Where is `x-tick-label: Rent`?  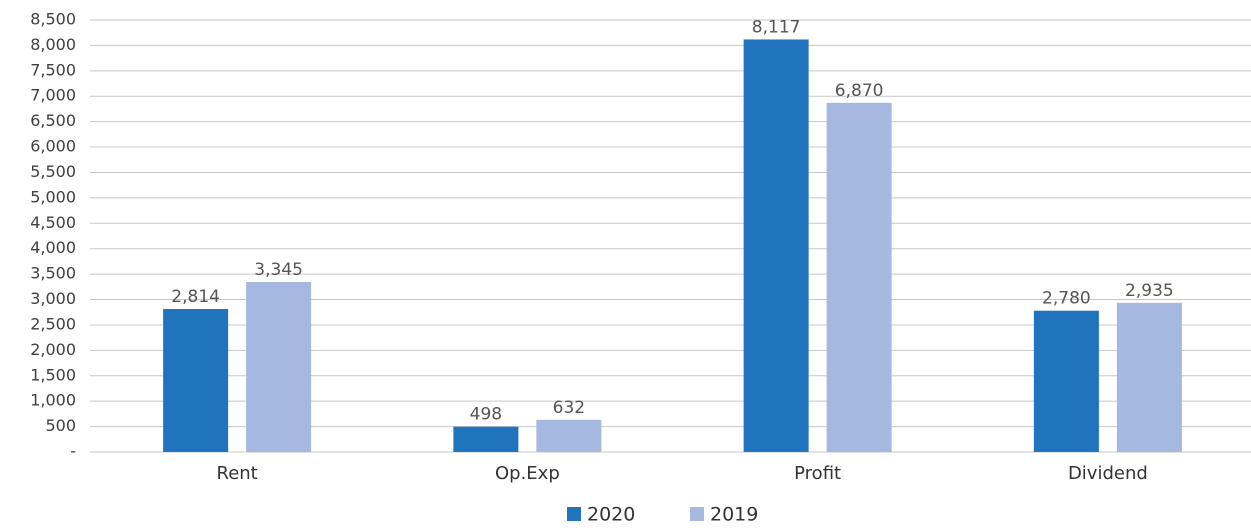 x-tick-label: Rent is located at coordinates (237, 473).